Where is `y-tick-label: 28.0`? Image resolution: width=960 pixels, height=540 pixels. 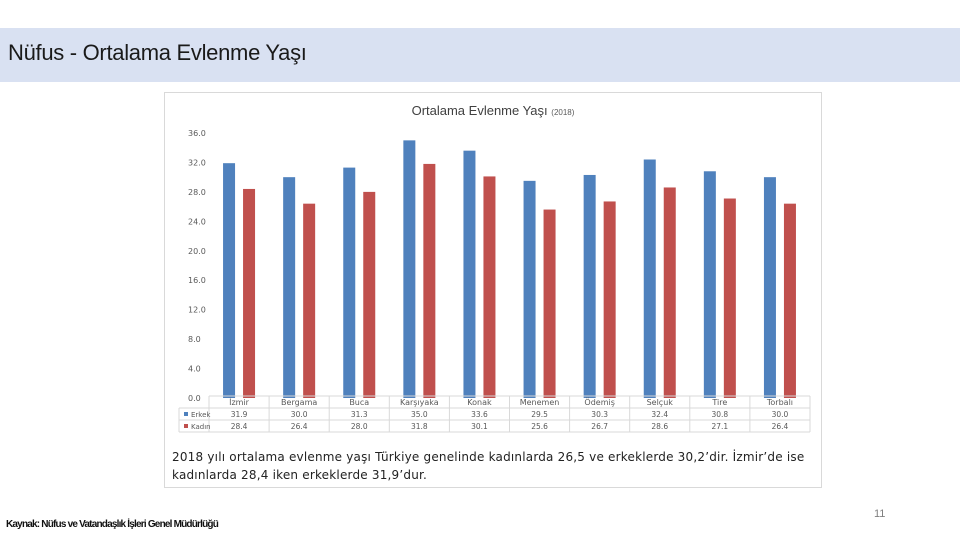 y-tick-label: 28.0 is located at coordinates (197, 192).